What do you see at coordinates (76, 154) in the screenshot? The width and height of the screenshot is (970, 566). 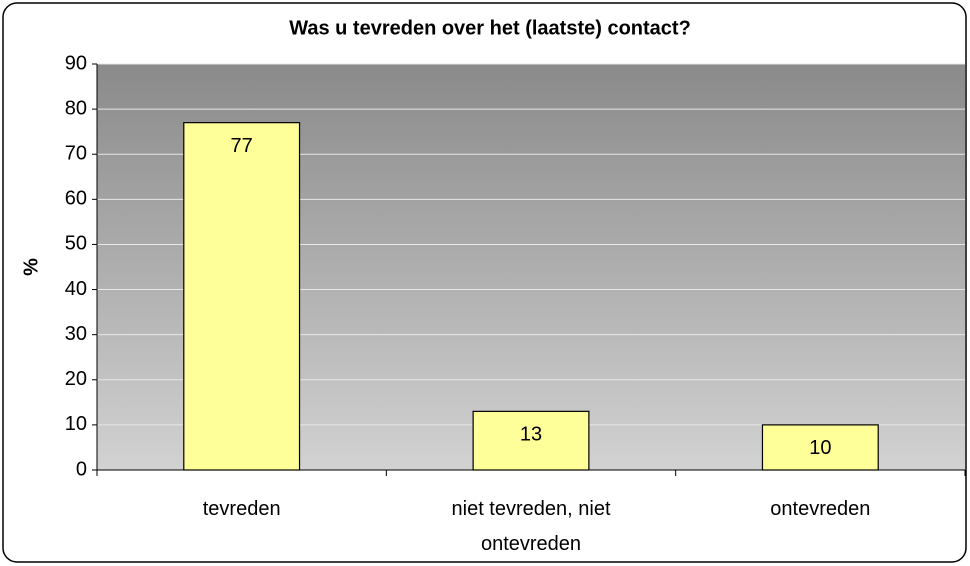 I see `y-tick-label: 70` at bounding box center [76, 154].